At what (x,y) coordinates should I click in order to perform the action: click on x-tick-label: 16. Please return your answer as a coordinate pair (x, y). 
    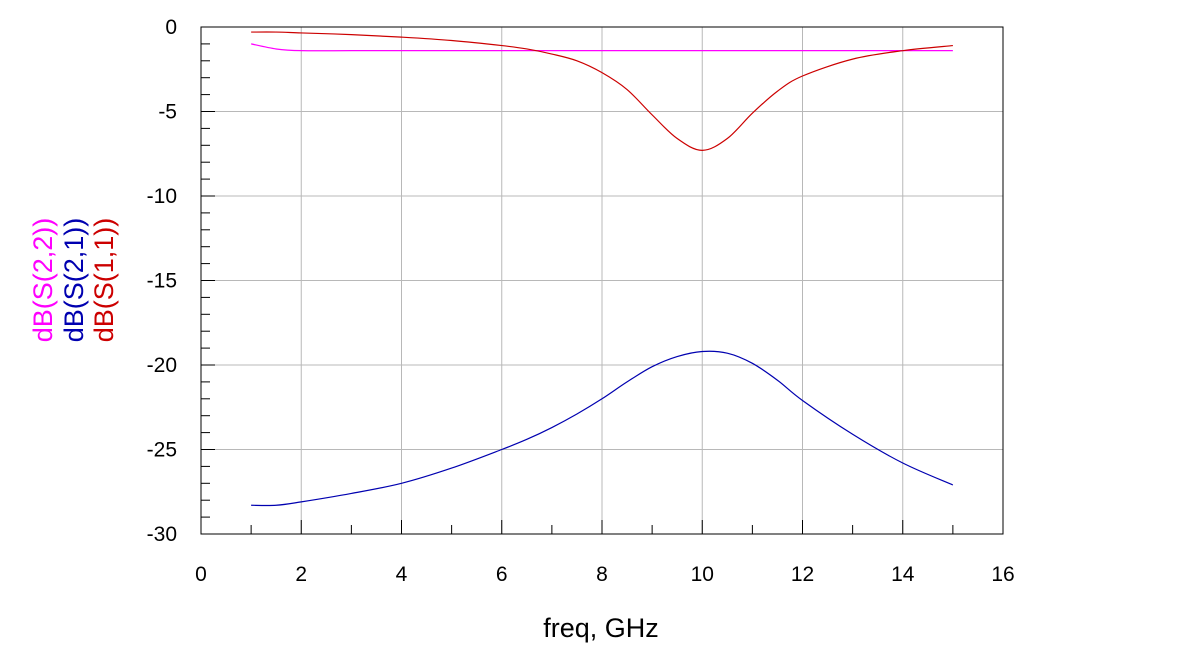
    Looking at the image, I should click on (1002, 574).